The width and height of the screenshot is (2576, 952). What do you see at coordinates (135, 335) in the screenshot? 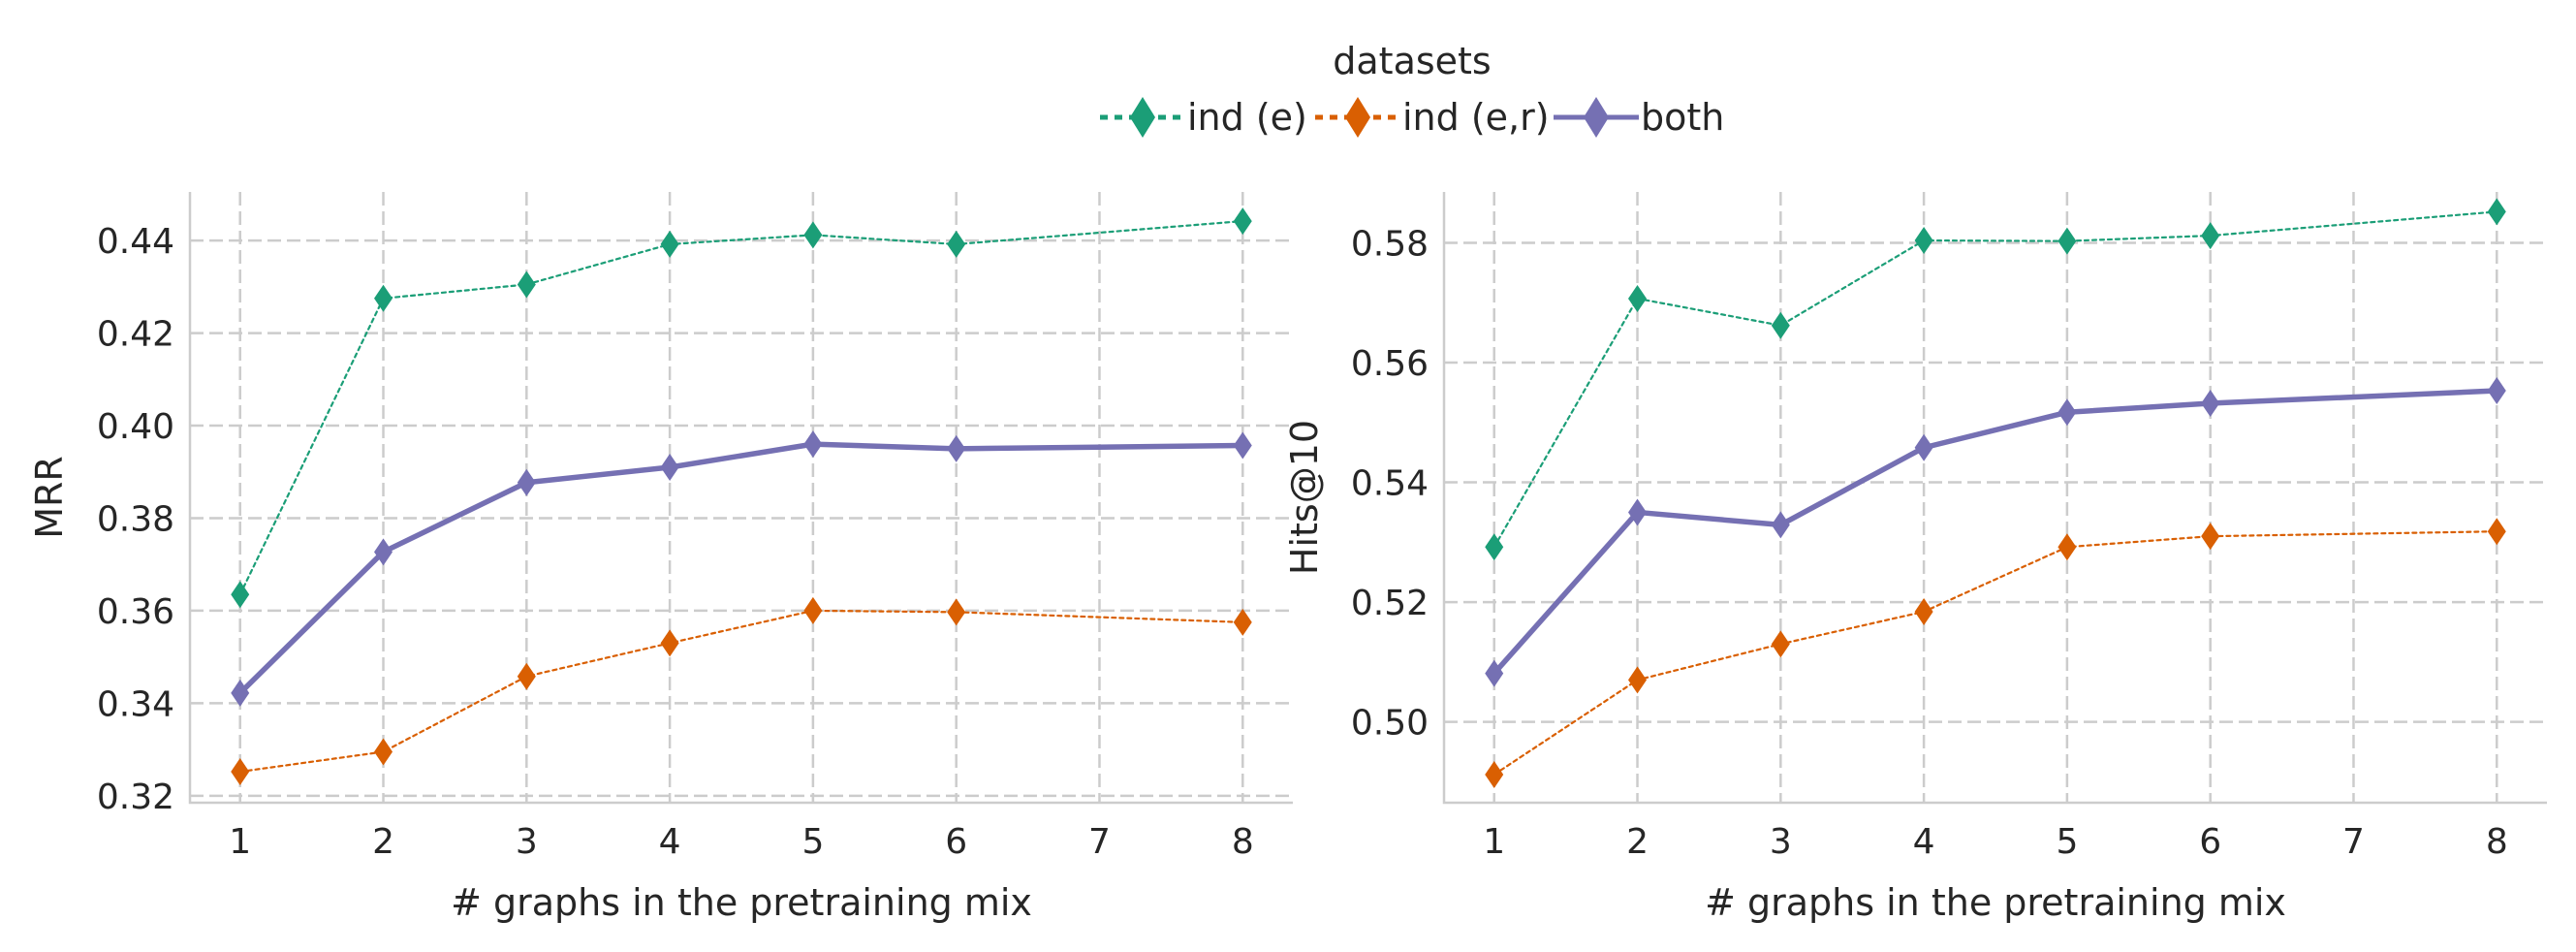
I see `y-tick-label: 0.42` at bounding box center [135, 335].